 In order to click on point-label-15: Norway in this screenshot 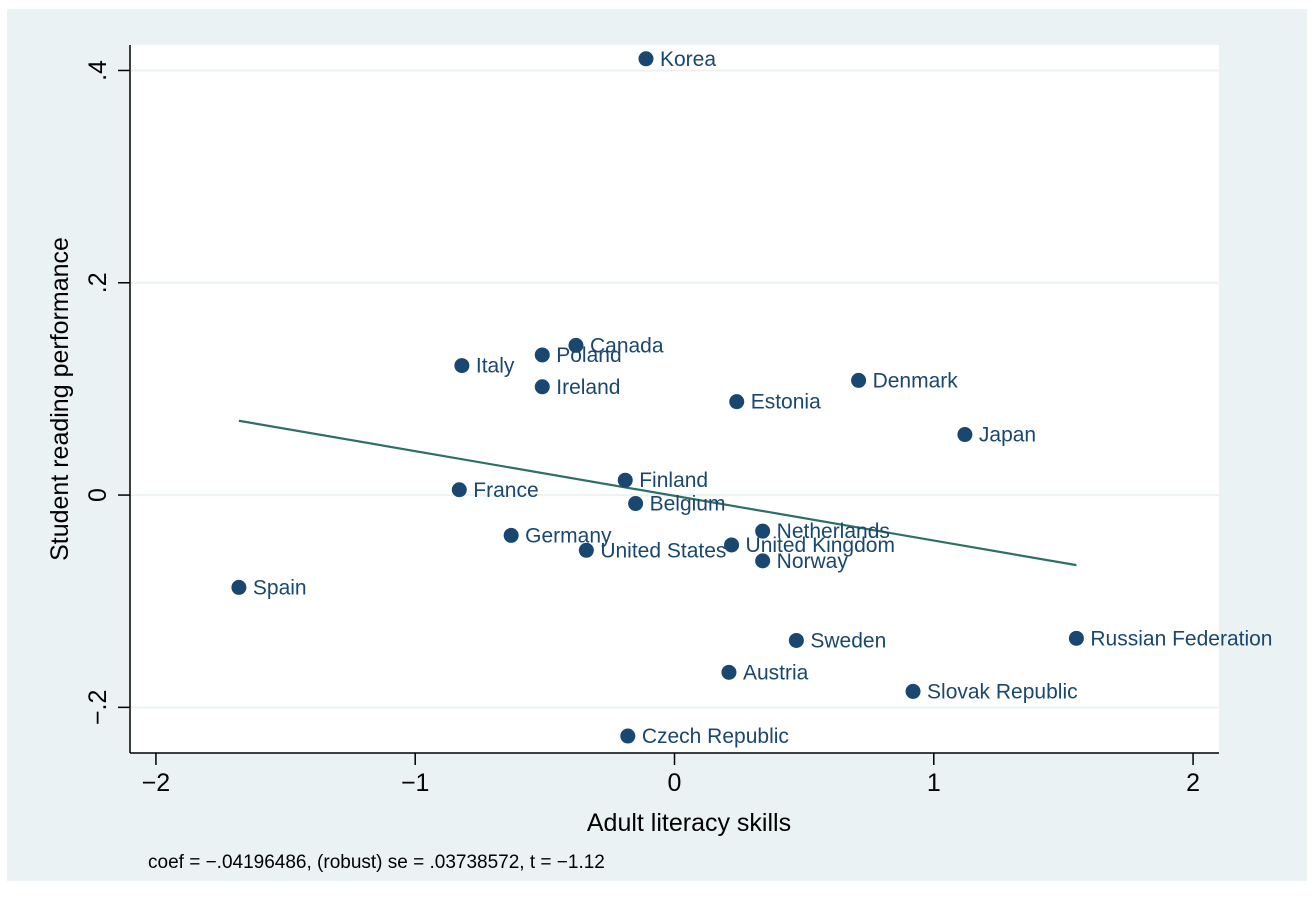, I will do `click(813, 561)`.